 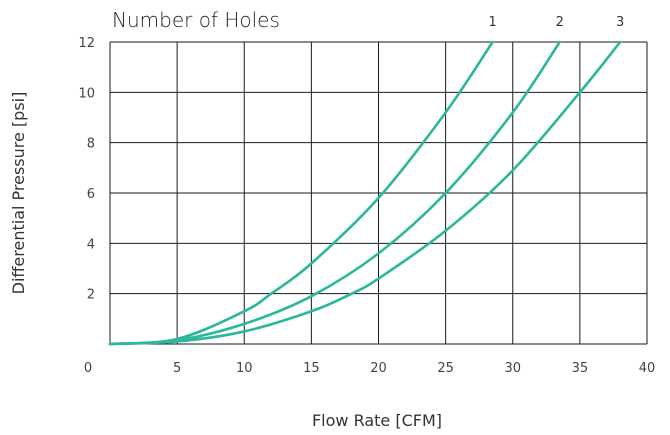 I want to click on y-tick-label: 2, so click(x=91, y=295).